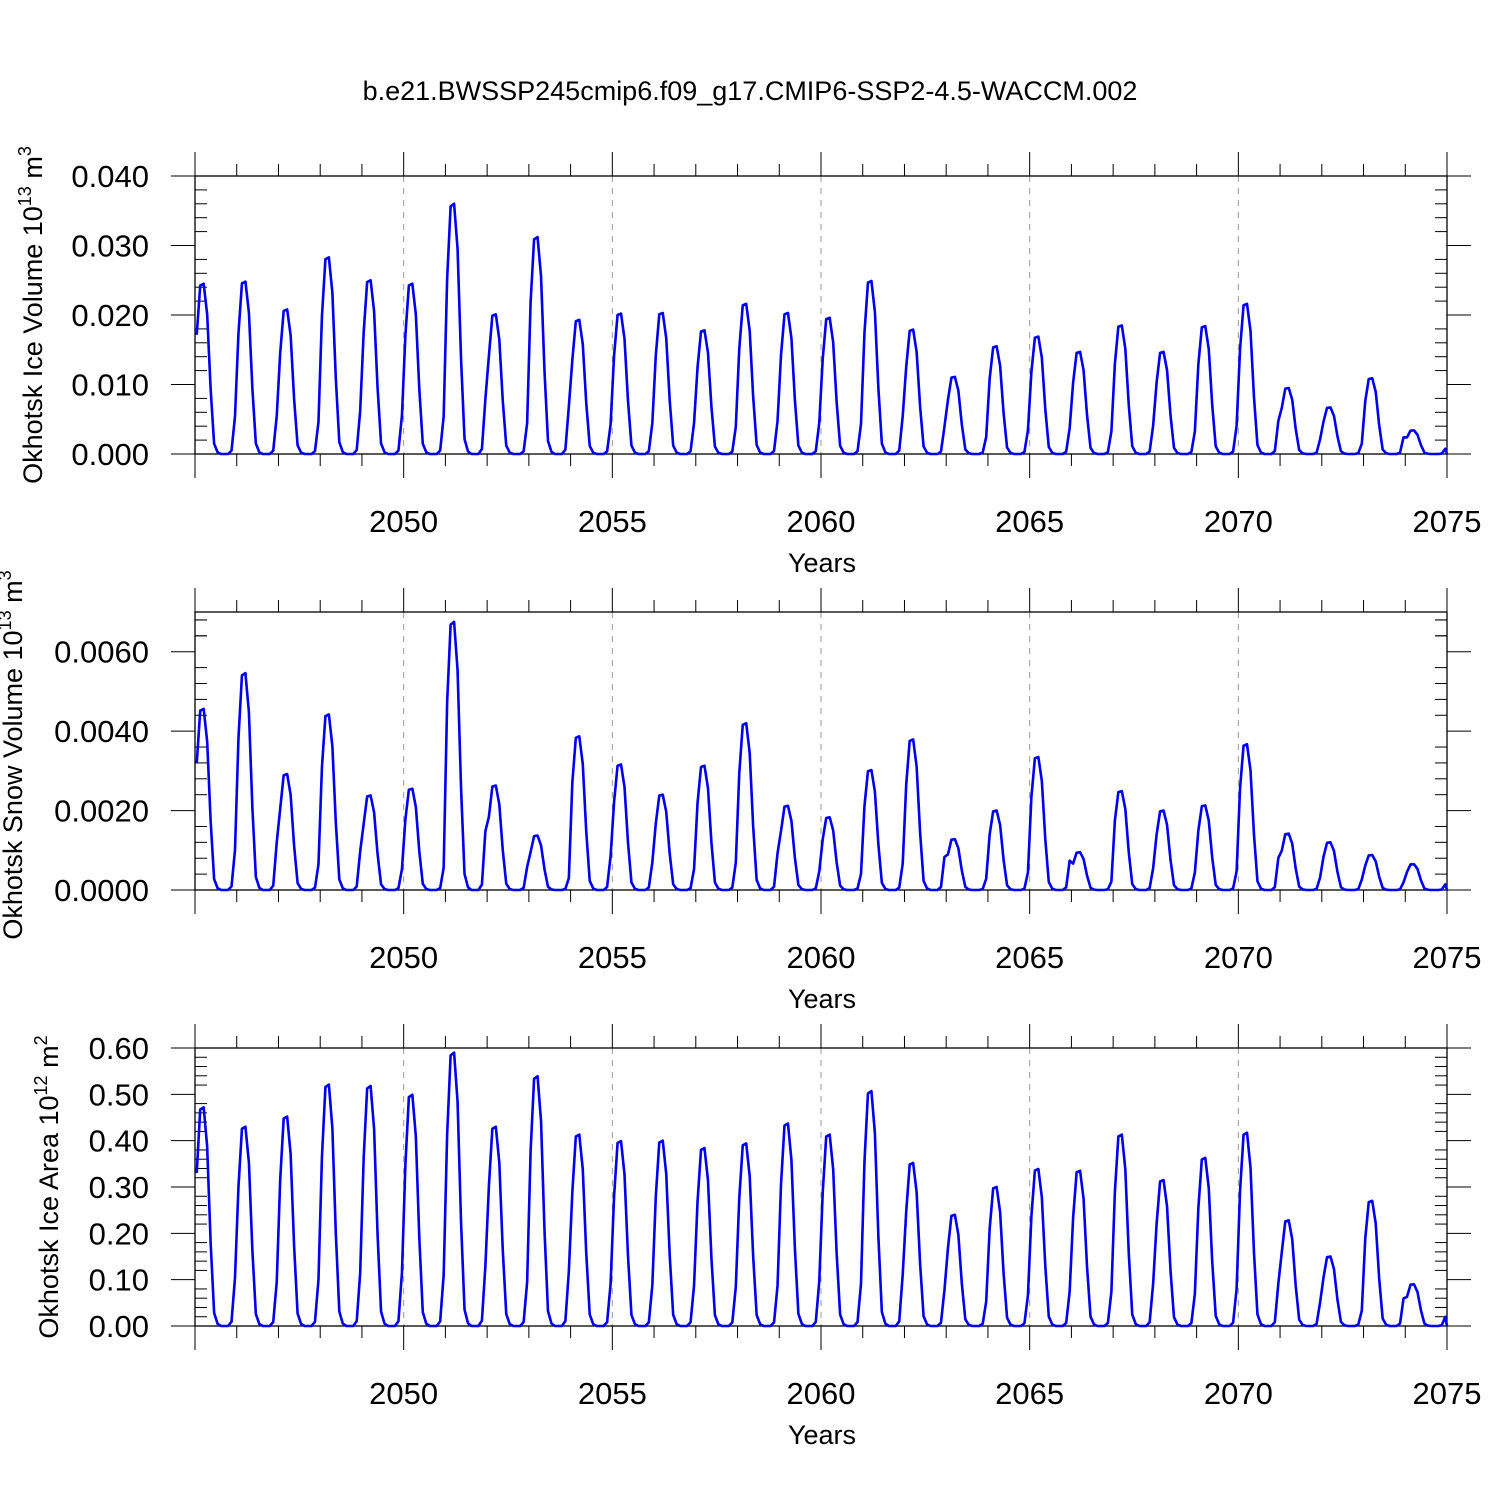  What do you see at coordinates (41, 1040) in the screenshot?
I see `y-axis-label-unit-exponent: 2` at bounding box center [41, 1040].